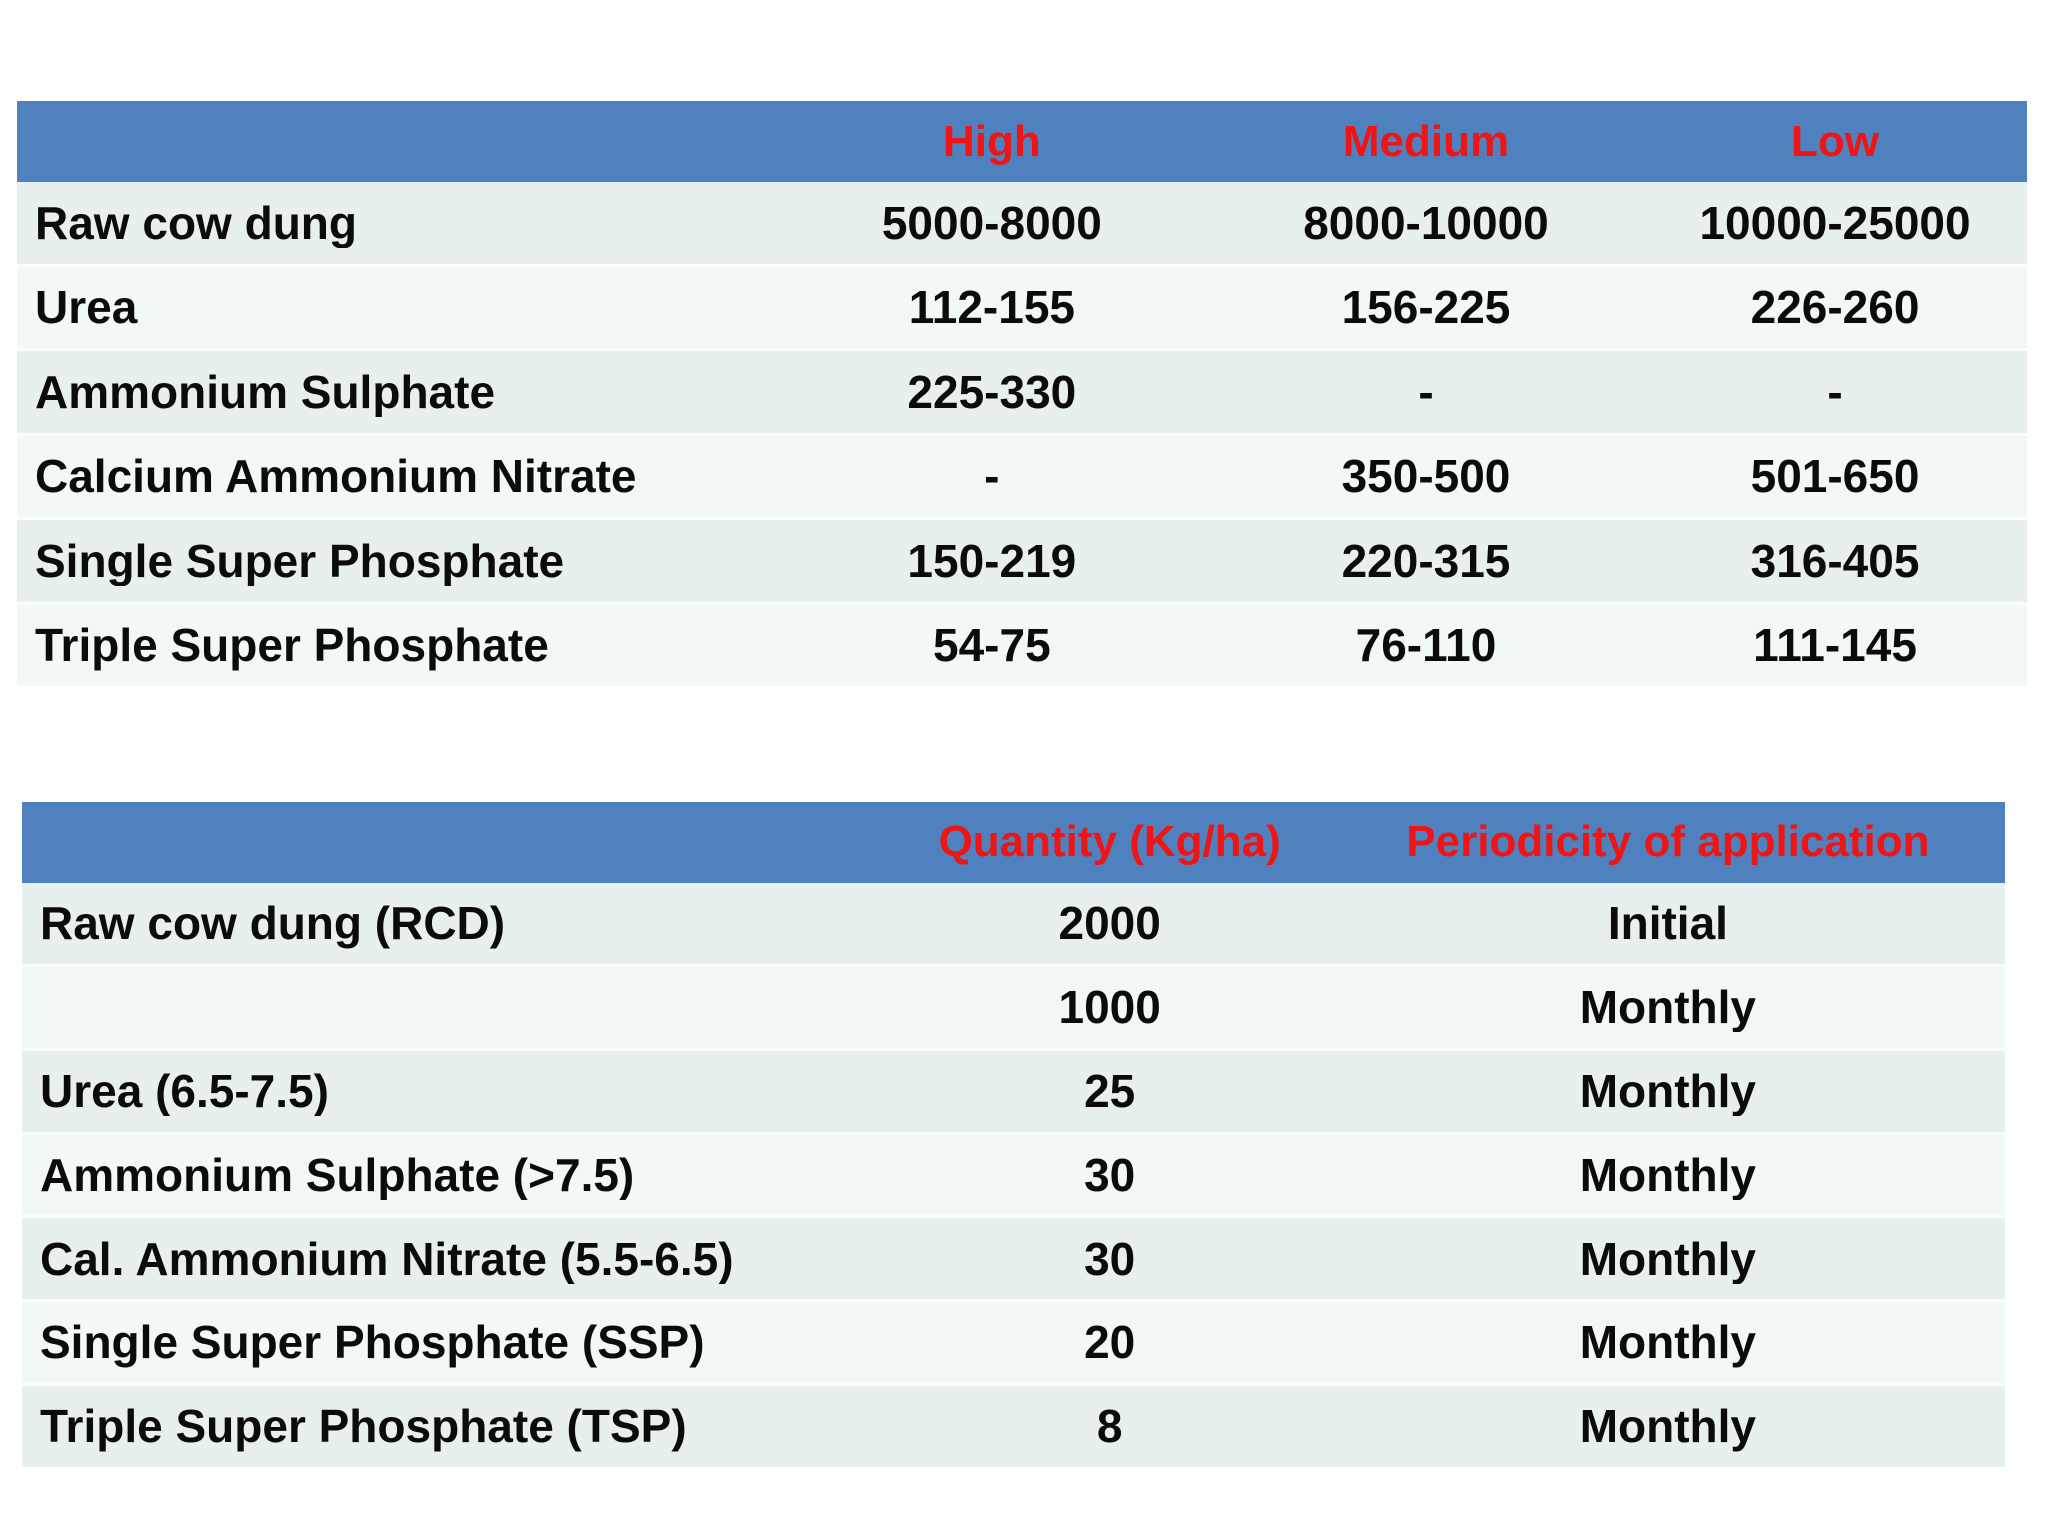 The height and width of the screenshot is (1536, 2048). What do you see at coordinates (196, 223) in the screenshot?
I see `row-name: Raw cow dung` at bounding box center [196, 223].